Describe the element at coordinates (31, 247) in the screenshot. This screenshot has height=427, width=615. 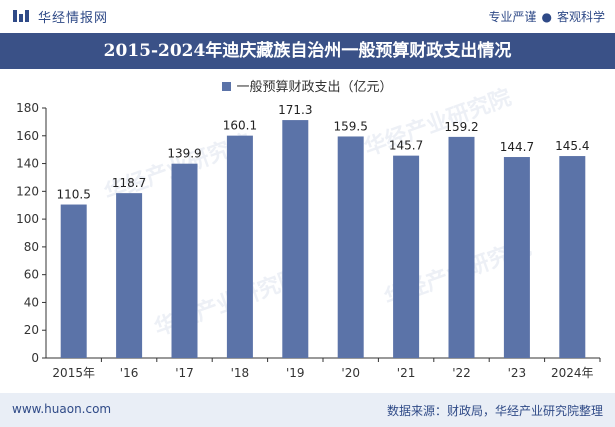
I see `y-tick-label: 80` at that location.